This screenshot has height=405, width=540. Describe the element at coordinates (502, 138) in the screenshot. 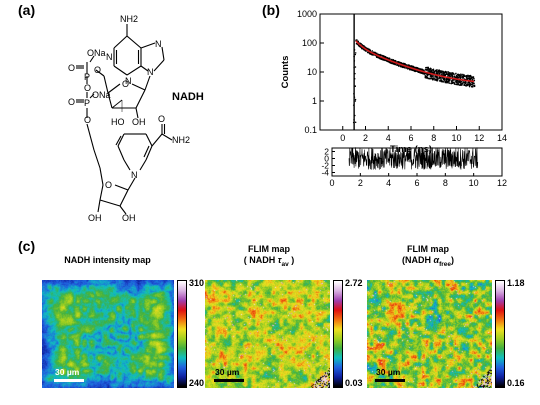

I see `decay-x-tick-label: 14` at that location.